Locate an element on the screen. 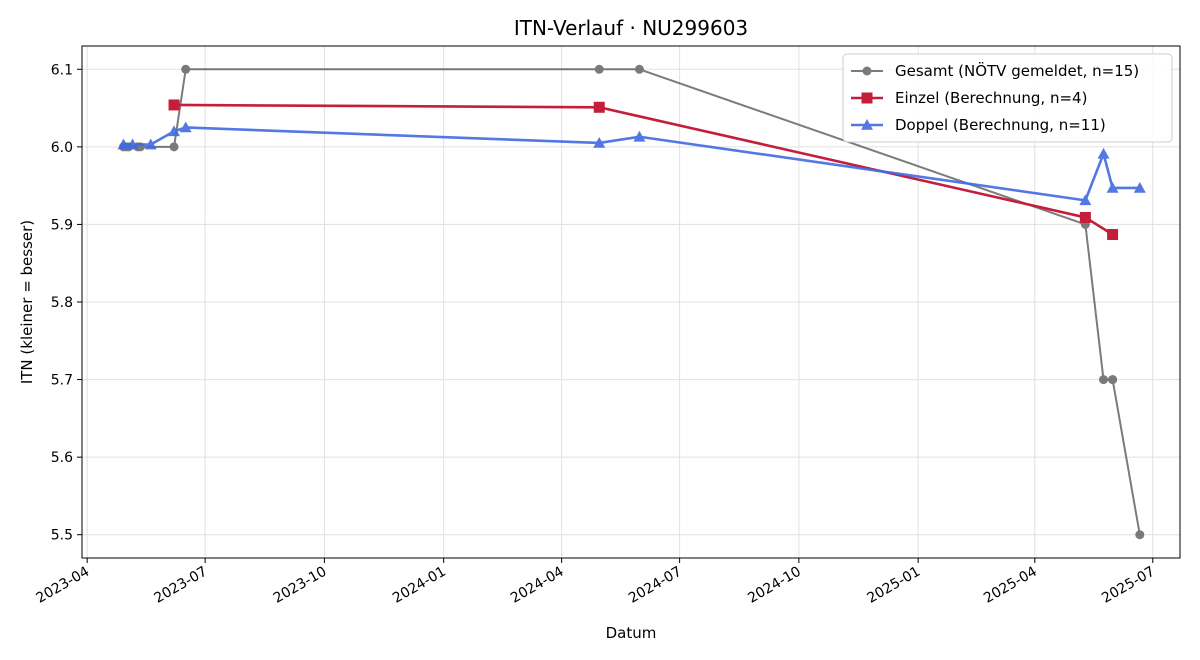 Image resolution: width=1200 pixels, height=660 pixels. legend-box is located at coordinates (1007, 98).